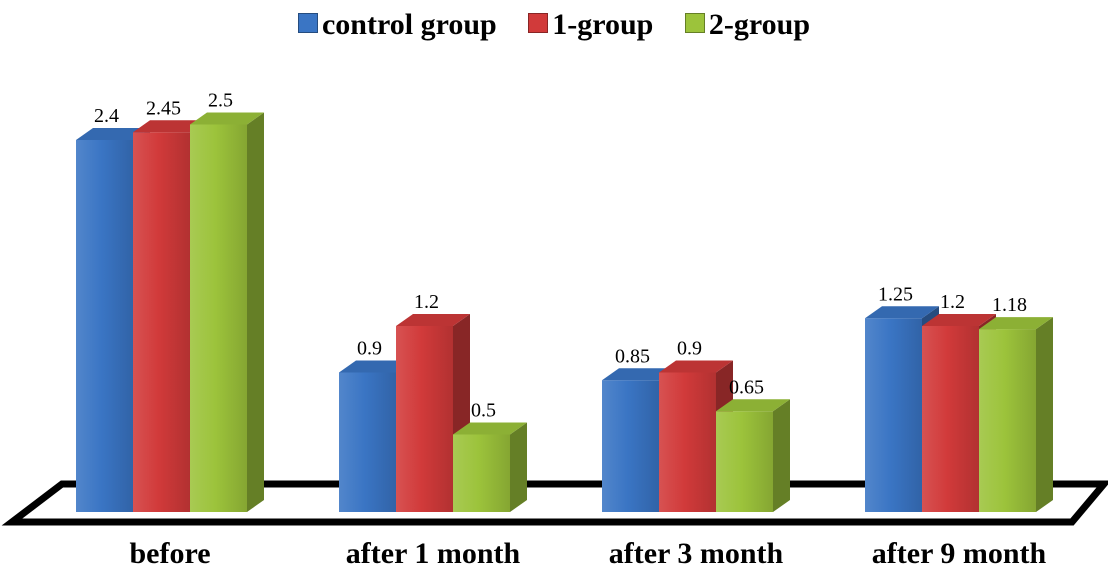 The image size is (1108, 574). Describe the element at coordinates (632, 356) in the screenshot. I see `value-label-control-group-after-3-month: 0.85` at that location.